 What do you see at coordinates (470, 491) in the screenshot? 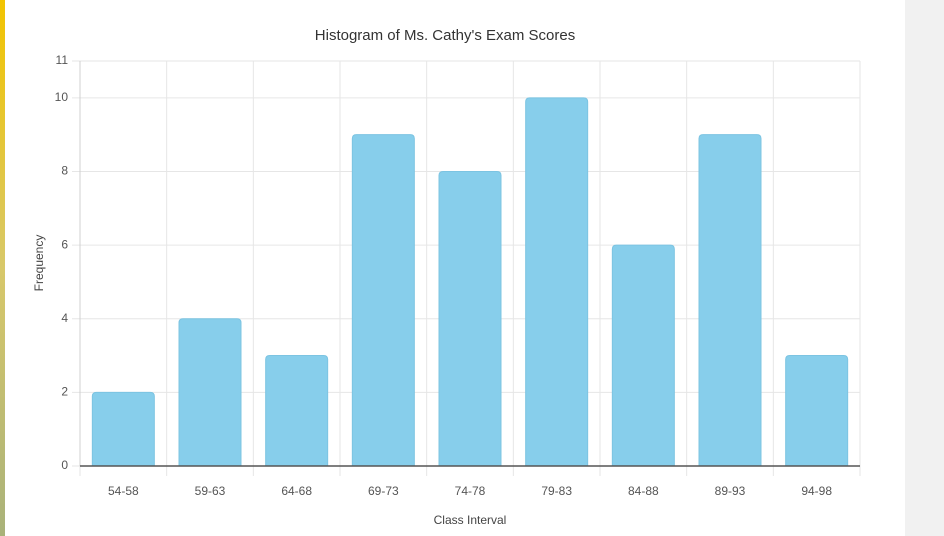
I see `x-tick-label: 74-78` at bounding box center [470, 491].